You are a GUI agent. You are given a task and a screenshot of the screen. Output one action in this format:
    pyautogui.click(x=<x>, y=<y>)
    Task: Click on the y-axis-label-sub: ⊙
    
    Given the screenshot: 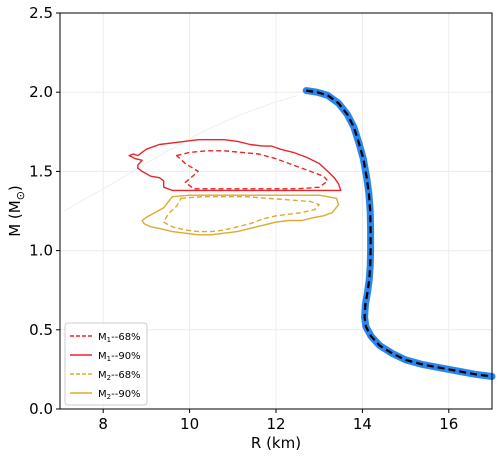 What is the action you would take?
    pyautogui.click(x=20, y=195)
    